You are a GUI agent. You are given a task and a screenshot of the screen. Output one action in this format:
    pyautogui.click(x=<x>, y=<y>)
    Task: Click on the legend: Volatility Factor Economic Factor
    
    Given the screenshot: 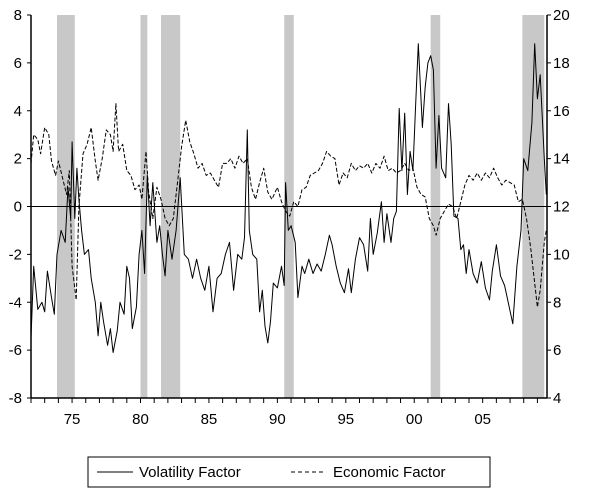 What is the action you would take?
    pyautogui.click(x=289, y=472)
    